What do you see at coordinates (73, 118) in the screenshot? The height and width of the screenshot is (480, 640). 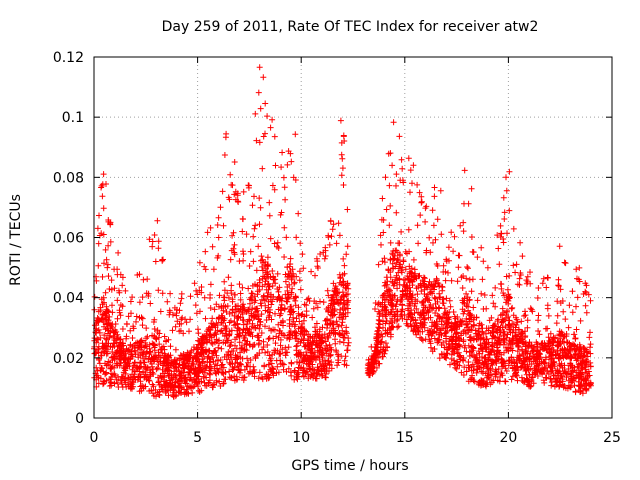 I see `y-tick-label: 0.1` at bounding box center [73, 118].